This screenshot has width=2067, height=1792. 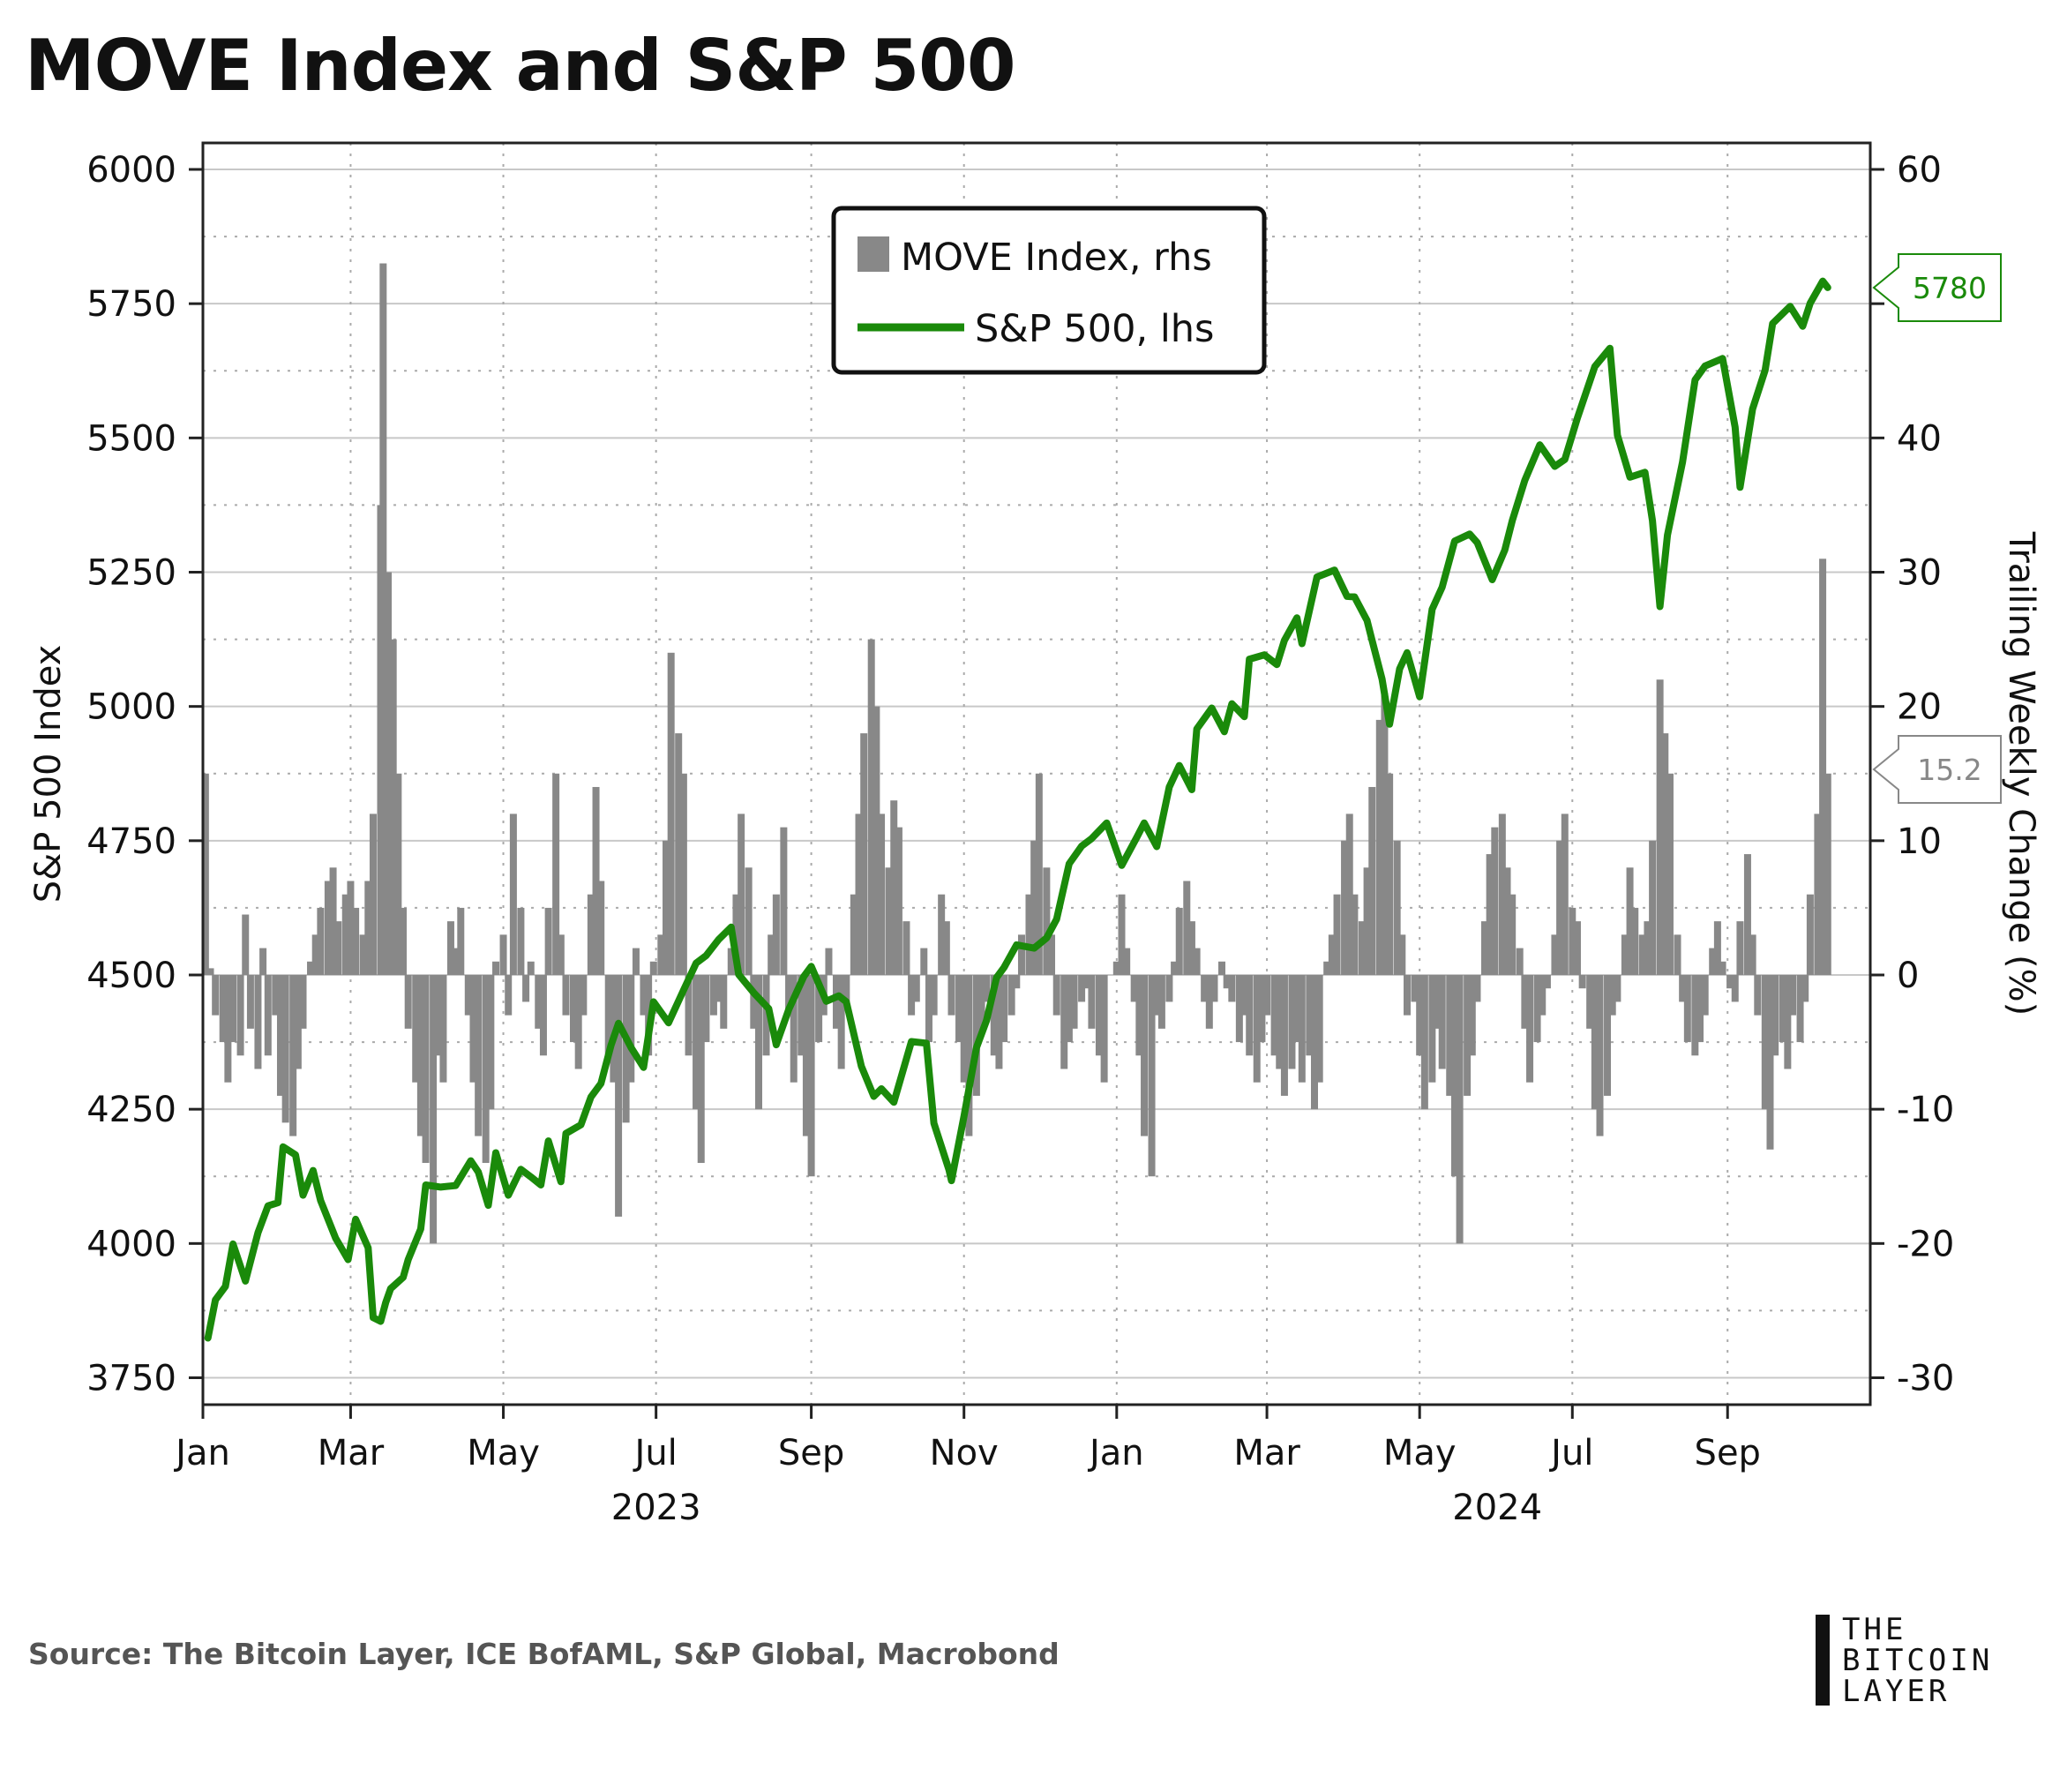 I want to click on right-tick-label: 10, so click(x=1920, y=842).